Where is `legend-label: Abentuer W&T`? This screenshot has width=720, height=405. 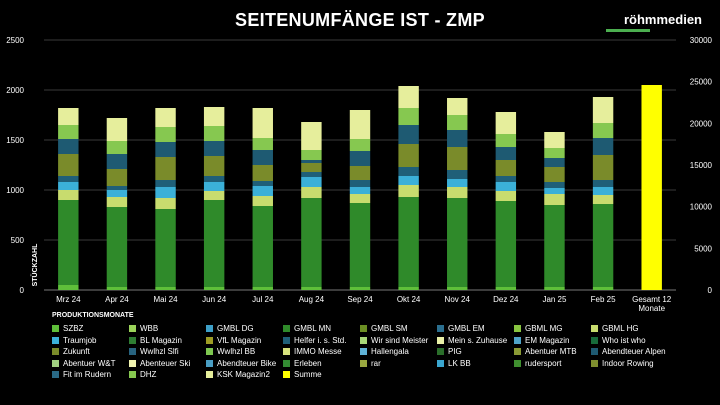 legend-label: Abentuer W&T is located at coordinates (89, 363).